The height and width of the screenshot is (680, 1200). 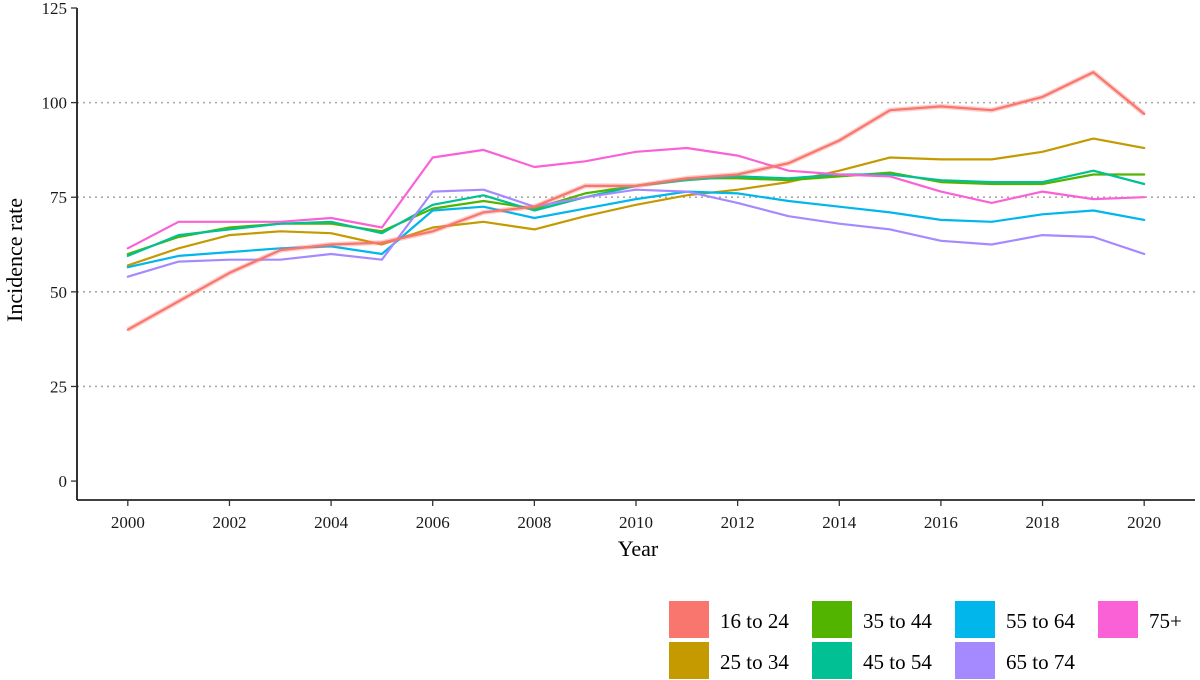 I want to click on legend-label: 75+, so click(x=1165, y=621).